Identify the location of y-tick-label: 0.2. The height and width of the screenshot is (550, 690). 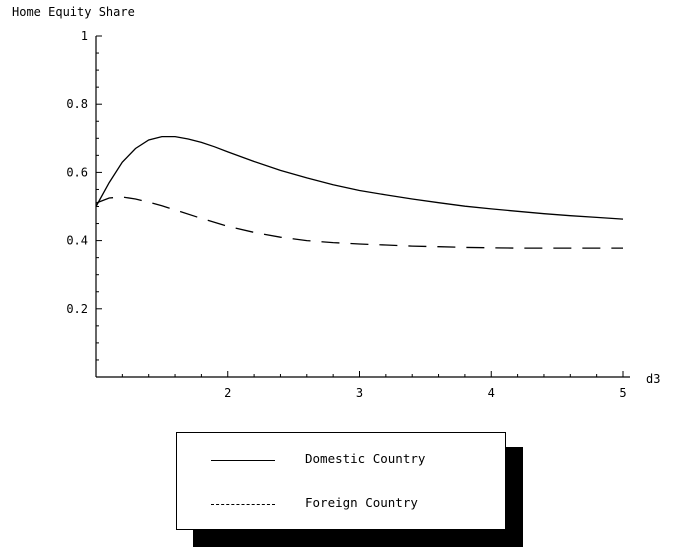
(77, 309).